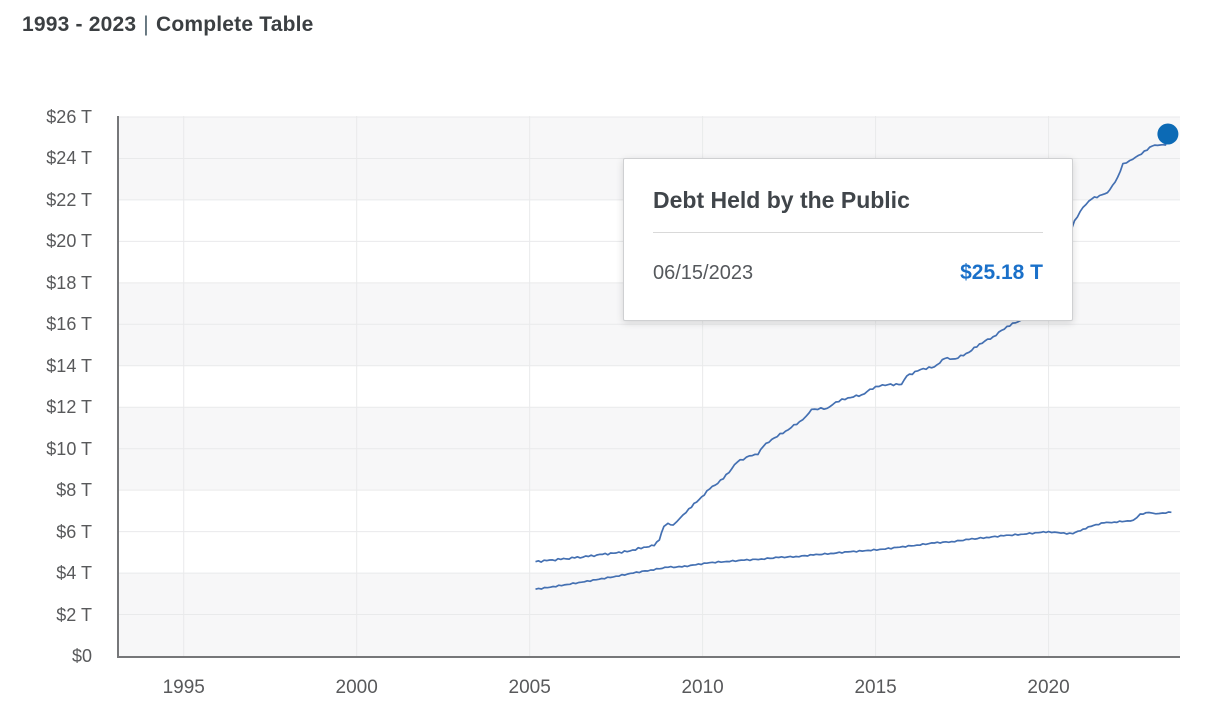  Describe the element at coordinates (74, 490) in the screenshot. I see `y-axis-label: $8 T` at that location.